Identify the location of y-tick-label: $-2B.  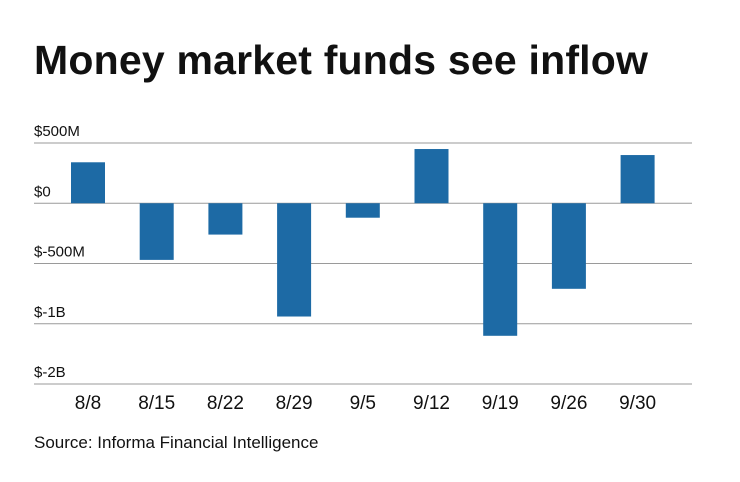
(50, 372).